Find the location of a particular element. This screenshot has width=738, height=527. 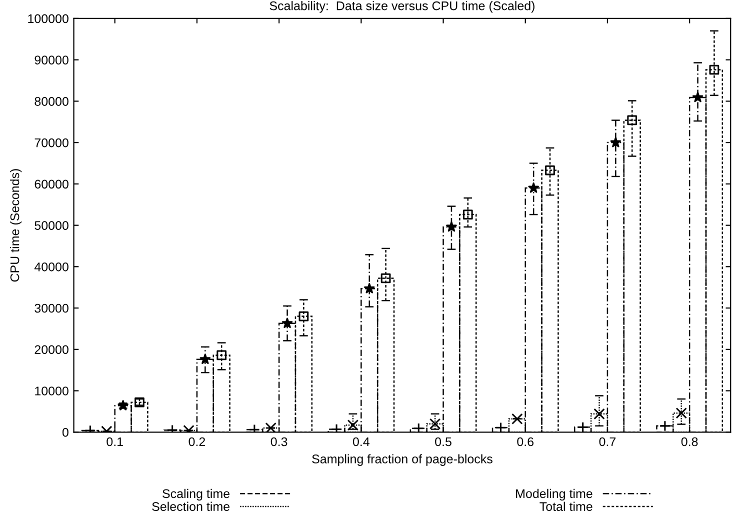

x-tick-label: 0.6 is located at coordinates (525, 441).